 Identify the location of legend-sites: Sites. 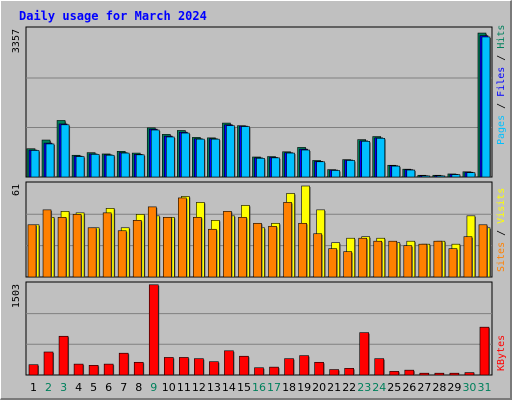
(501, 257).